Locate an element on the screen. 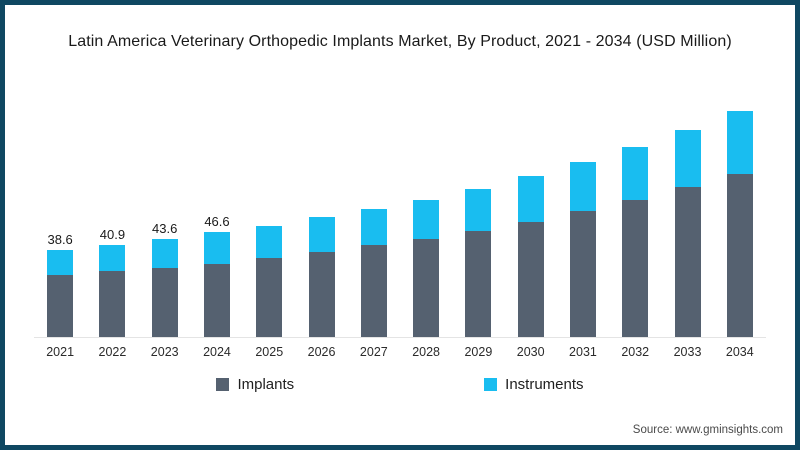 The width and height of the screenshot is (800, 450). x-axis-label-2023: 2023 is located at coordinates (164, 352).